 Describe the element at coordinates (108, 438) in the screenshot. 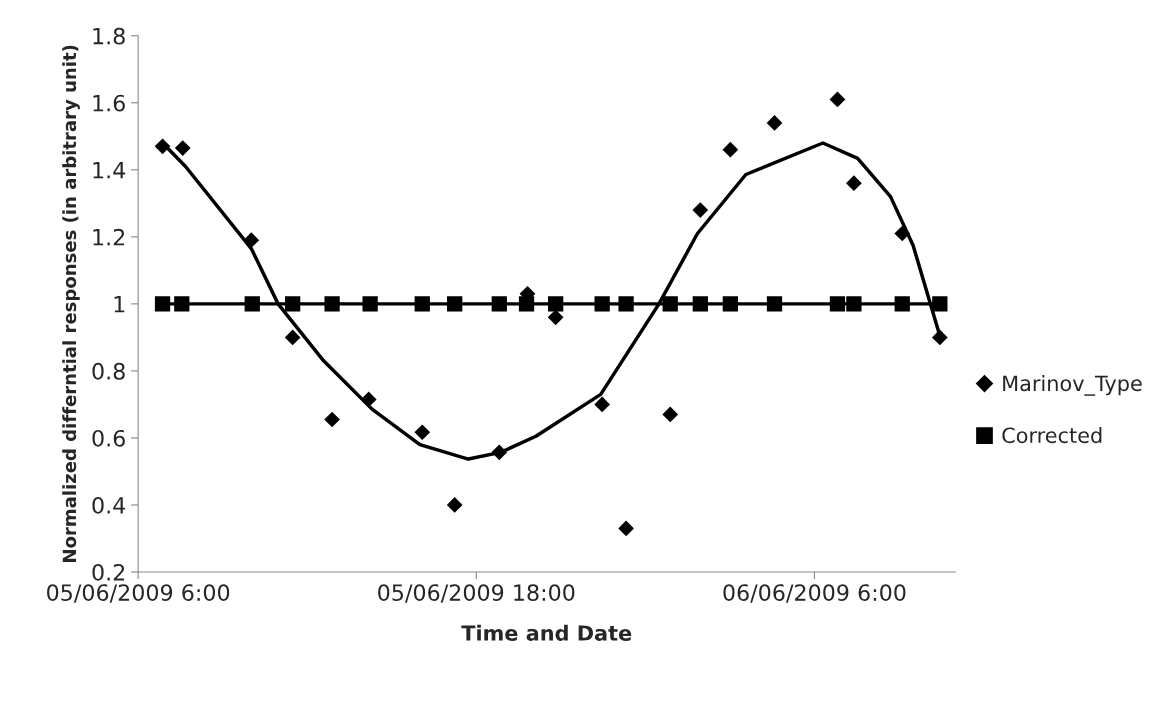

I see `y-tick-label: 0.6` at that location.